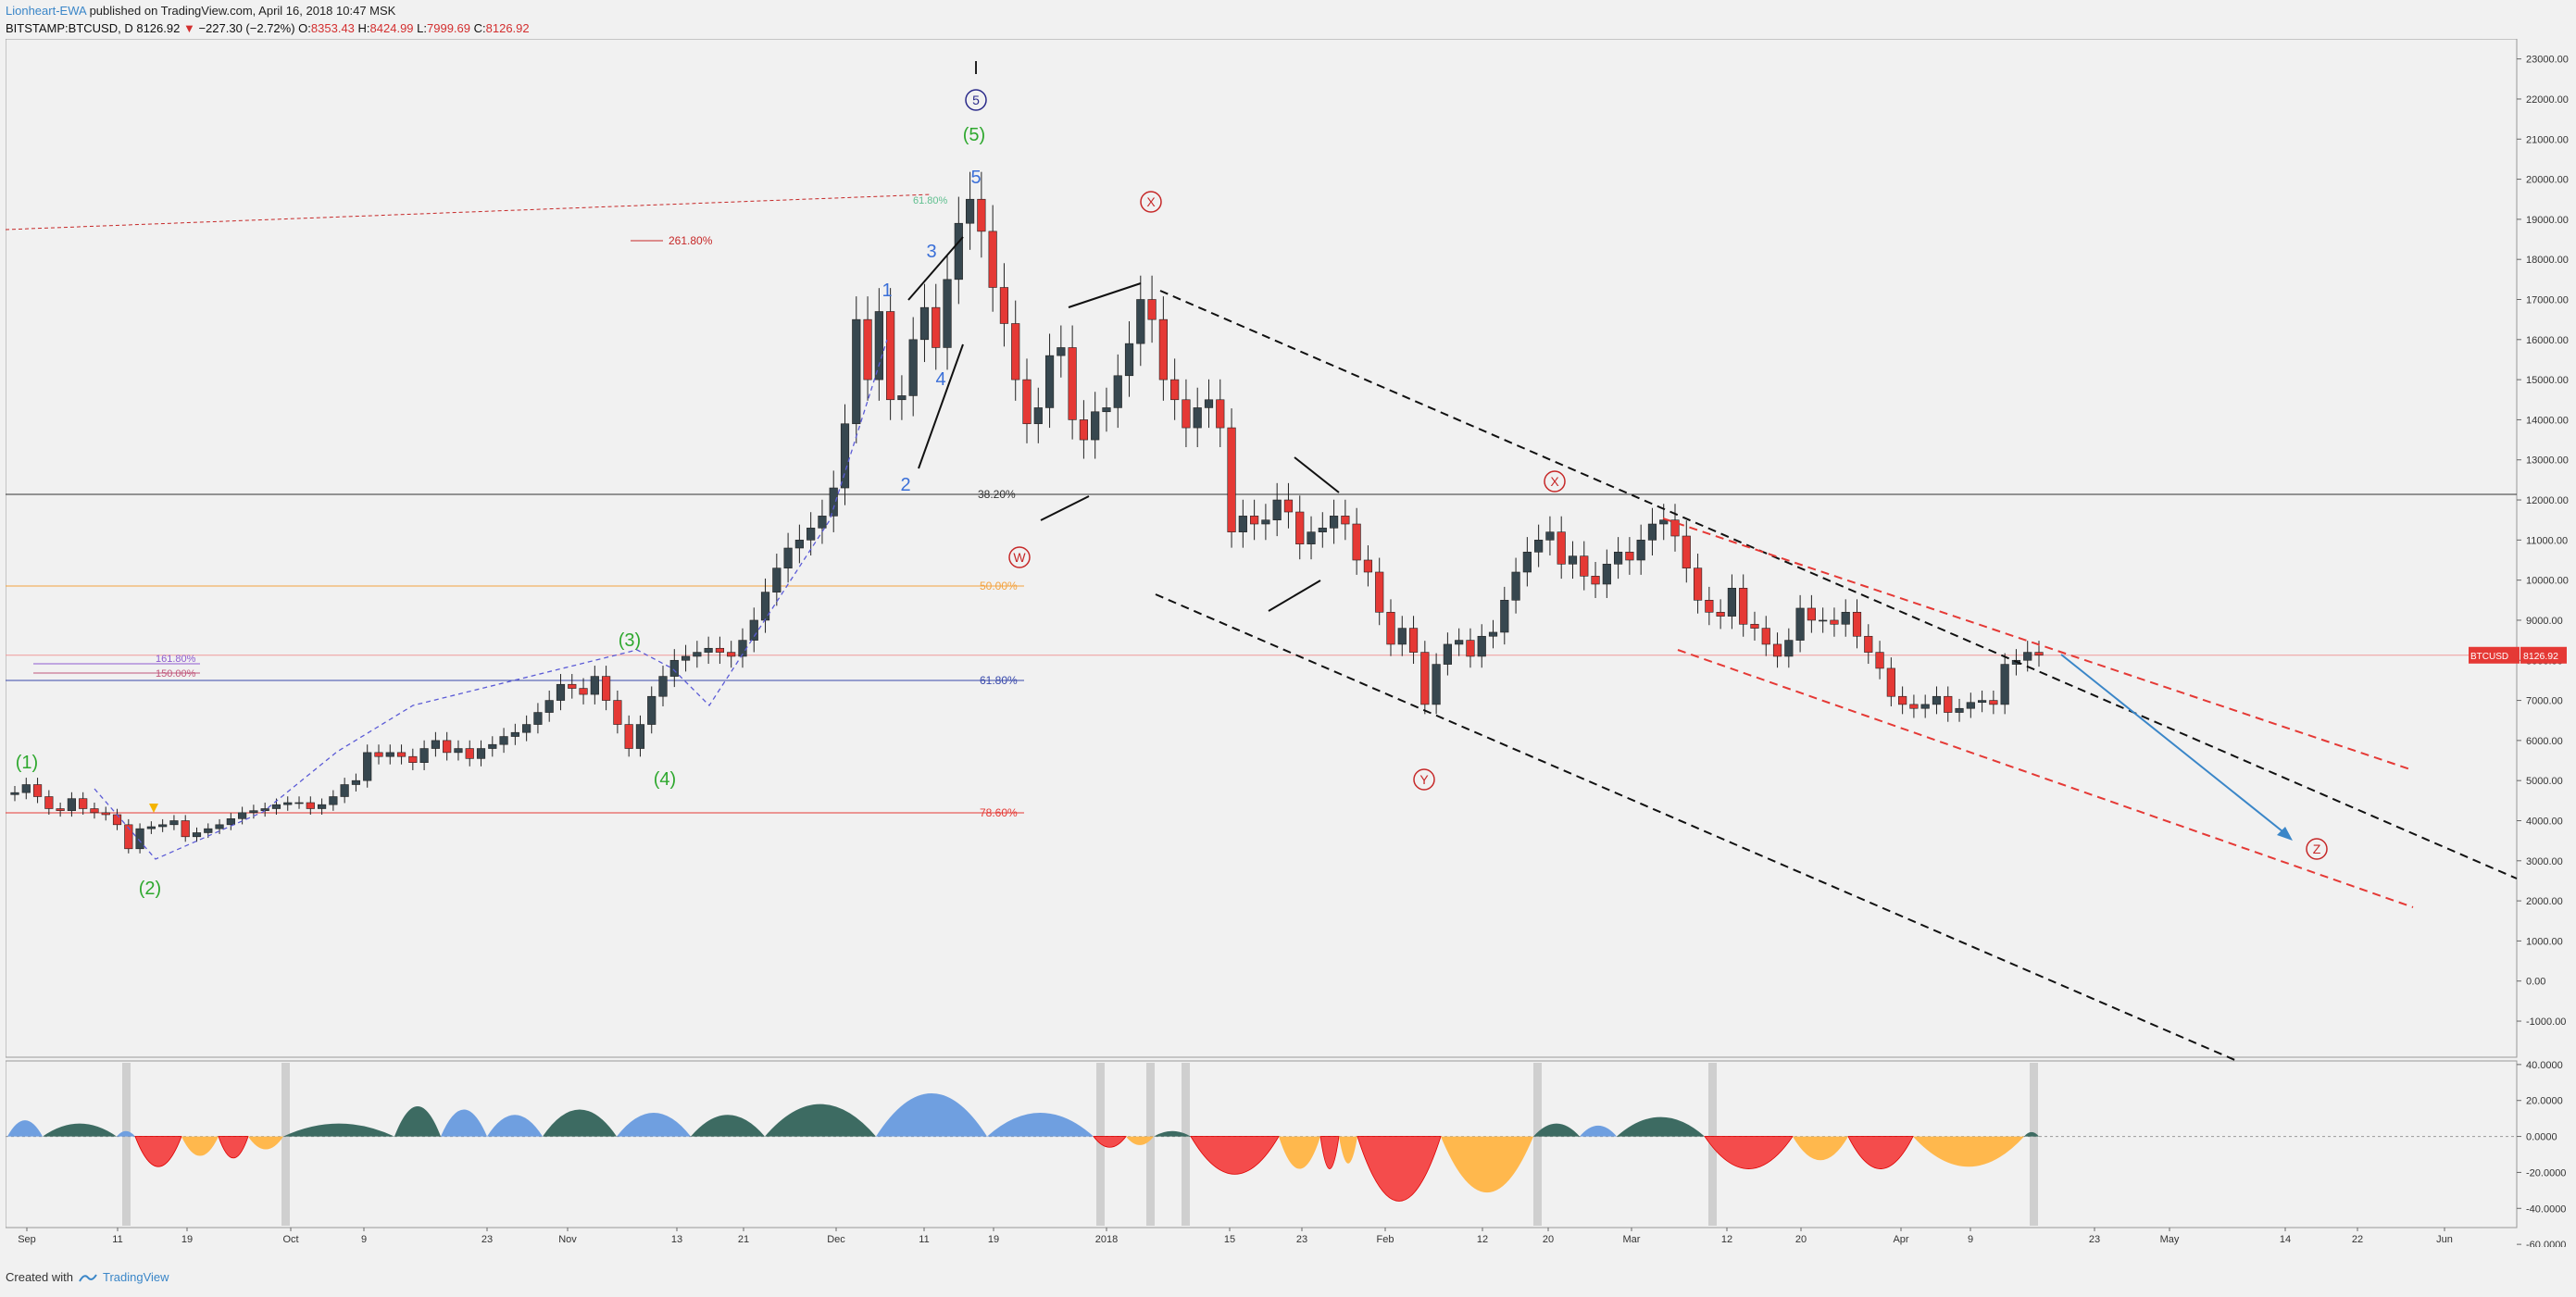 This screenshot has width=2576, height=1297. Describe the element at coordinates (2174, 745) in the screenshot. I see `projection-arrow-line` at that location.